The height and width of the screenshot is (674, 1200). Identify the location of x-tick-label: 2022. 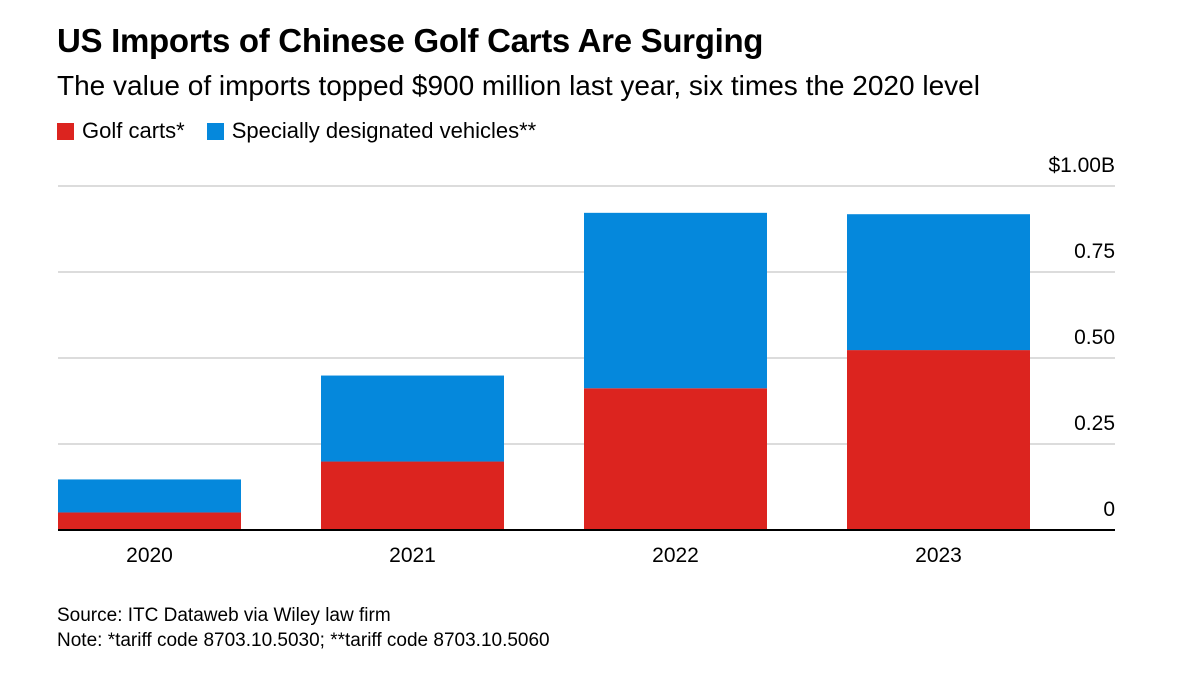
(675, 555).